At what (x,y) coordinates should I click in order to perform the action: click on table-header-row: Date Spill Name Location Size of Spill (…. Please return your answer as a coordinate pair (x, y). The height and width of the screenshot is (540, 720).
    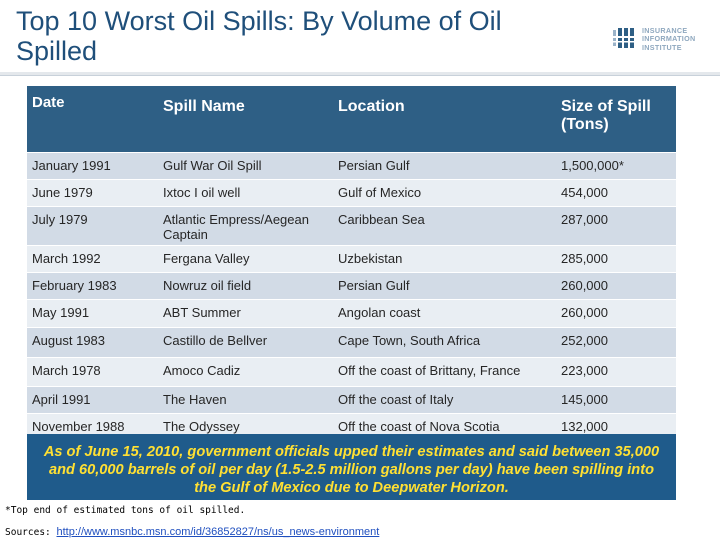
    Looking at the image, I should click on (351, 119).